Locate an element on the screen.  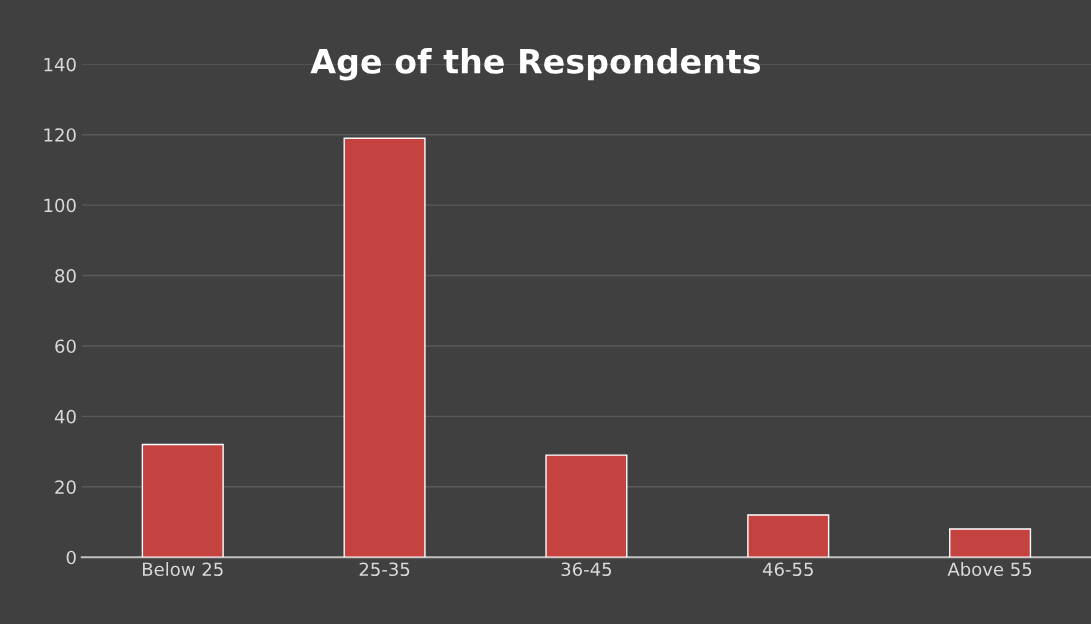
y-tick-label: 0 is located at coordinates (71, 557).